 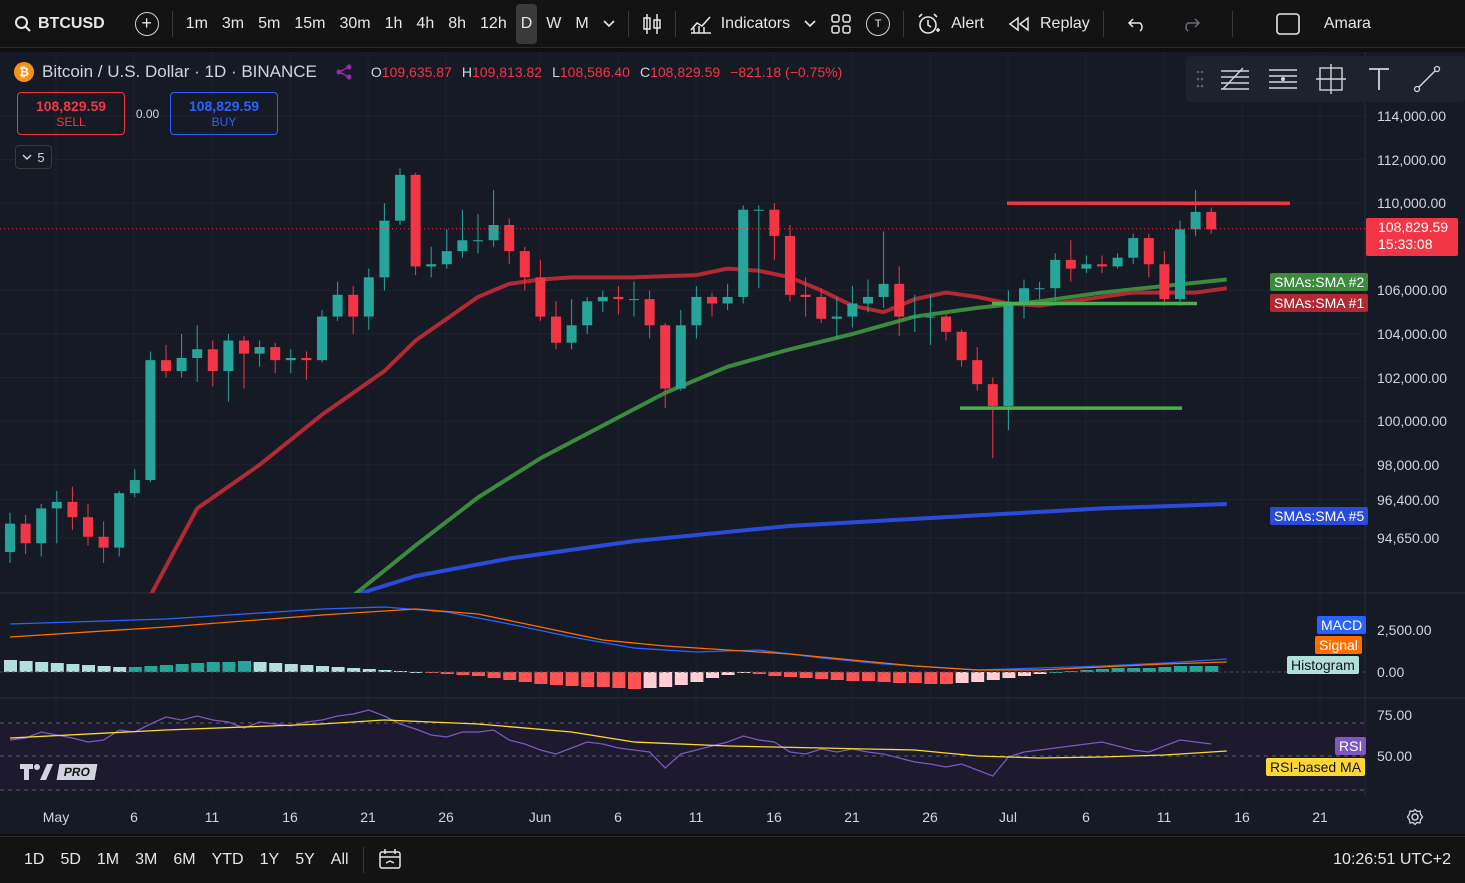 I want to click on indicators-button: Indicators, so click(x=739, y=24).